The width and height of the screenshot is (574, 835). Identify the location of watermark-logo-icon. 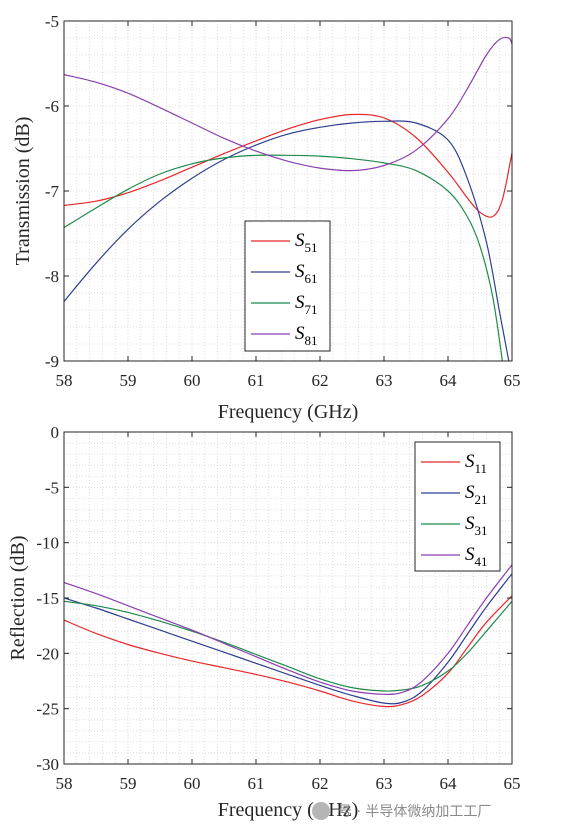
(321, 811).